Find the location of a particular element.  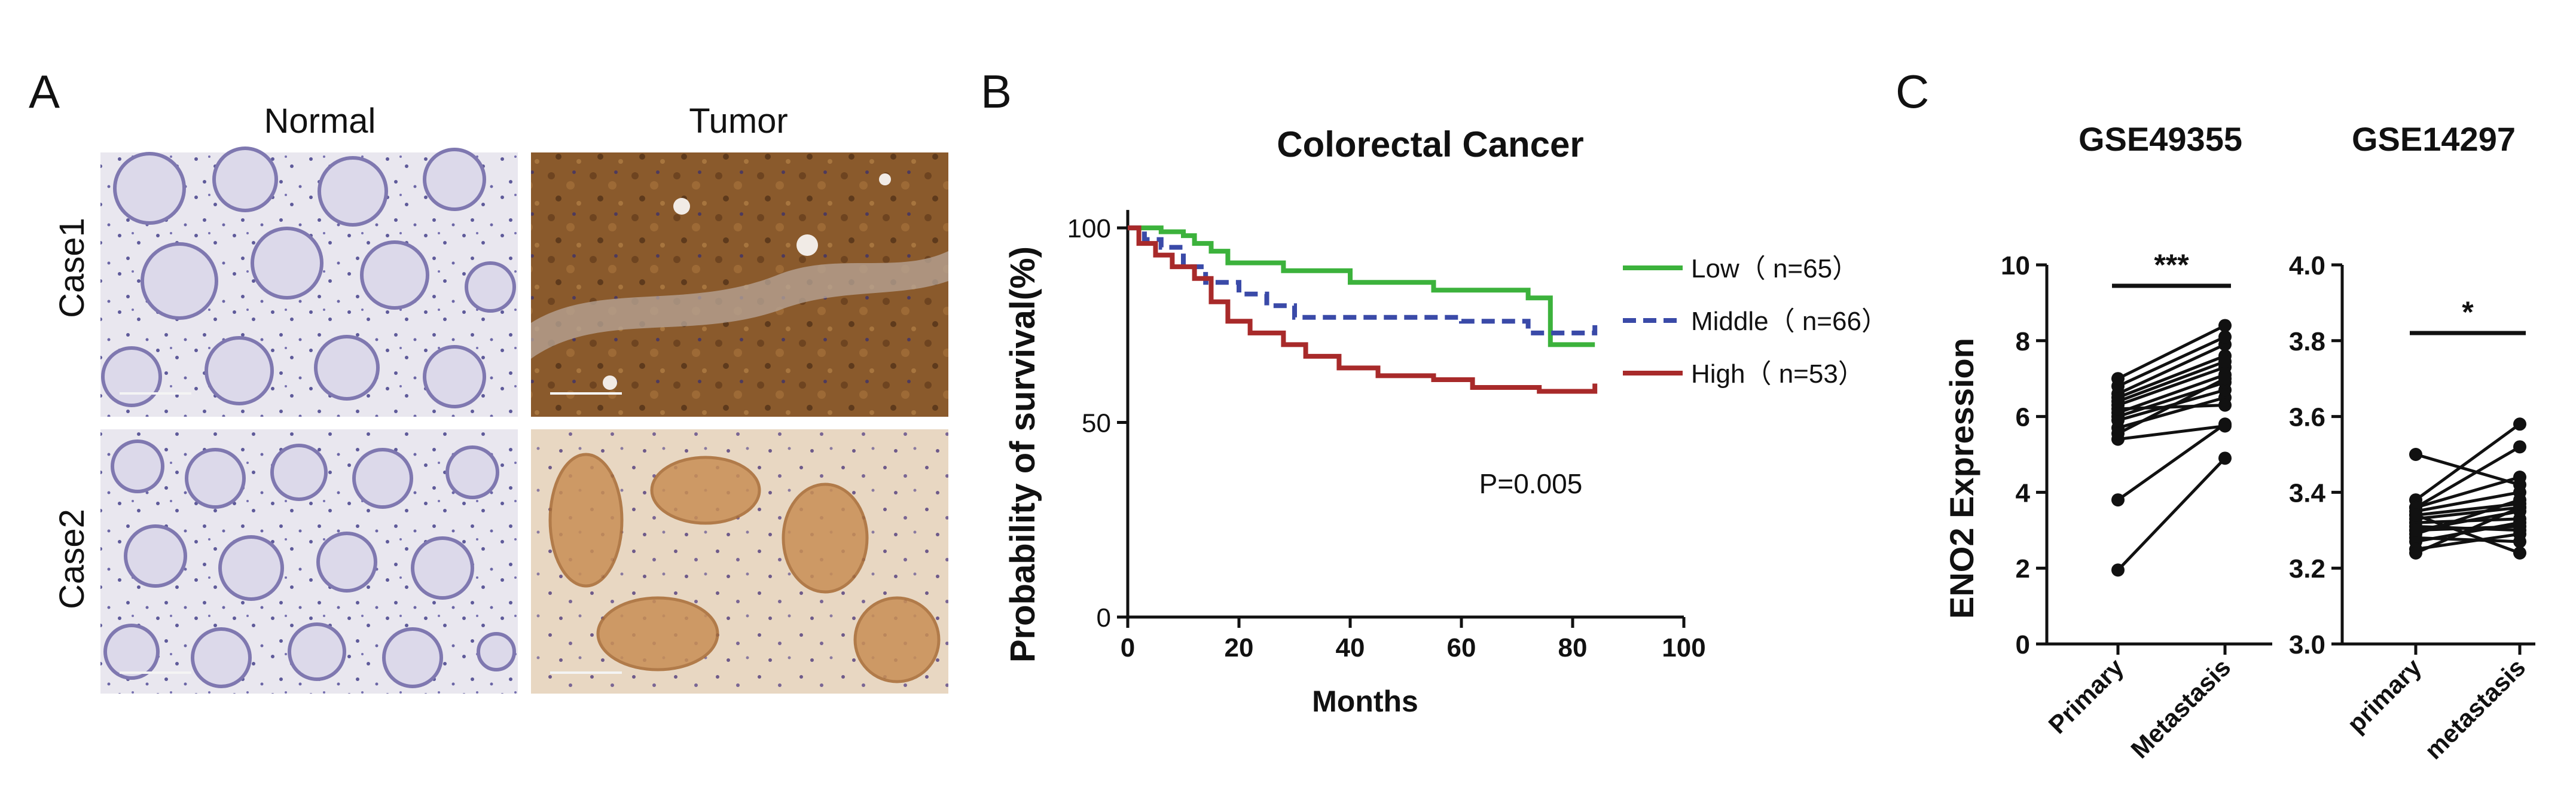

gse14297-y-tick-label: 3.0 is located at coordinates (2307, 645).